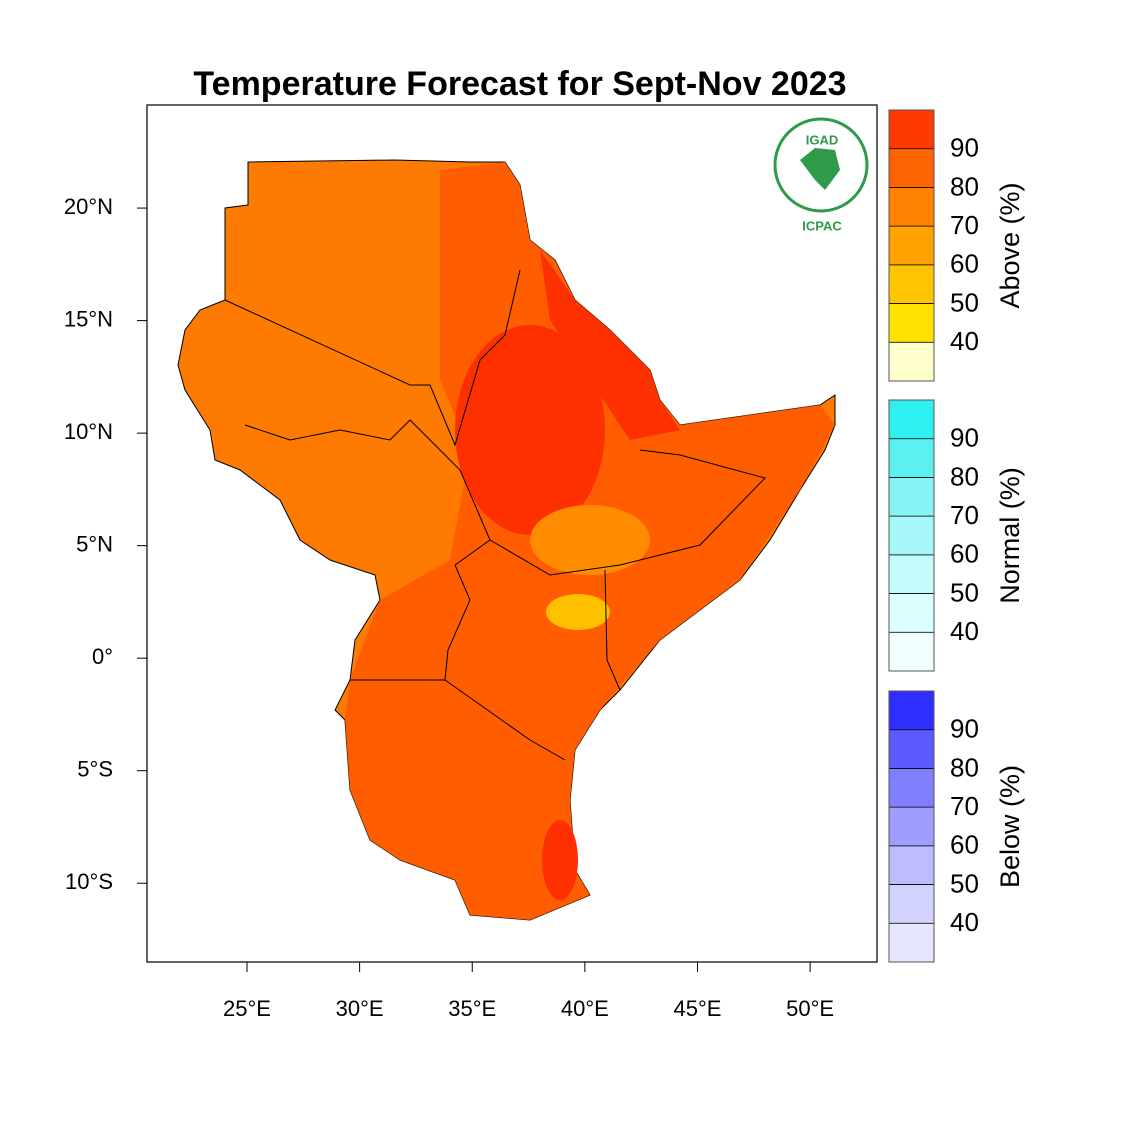  Describe the element at coordinates (472, 1008) in the screenshot. I see `x-tick-label: 35°E` at that location.